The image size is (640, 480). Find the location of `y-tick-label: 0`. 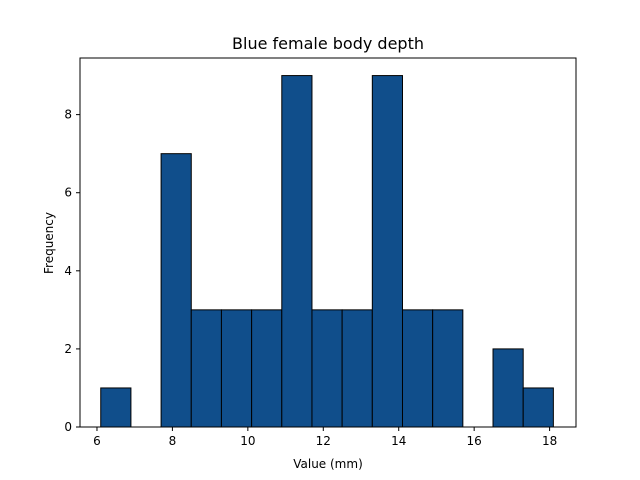

y-tick-label: 0 is located at coordinates (68, 427).